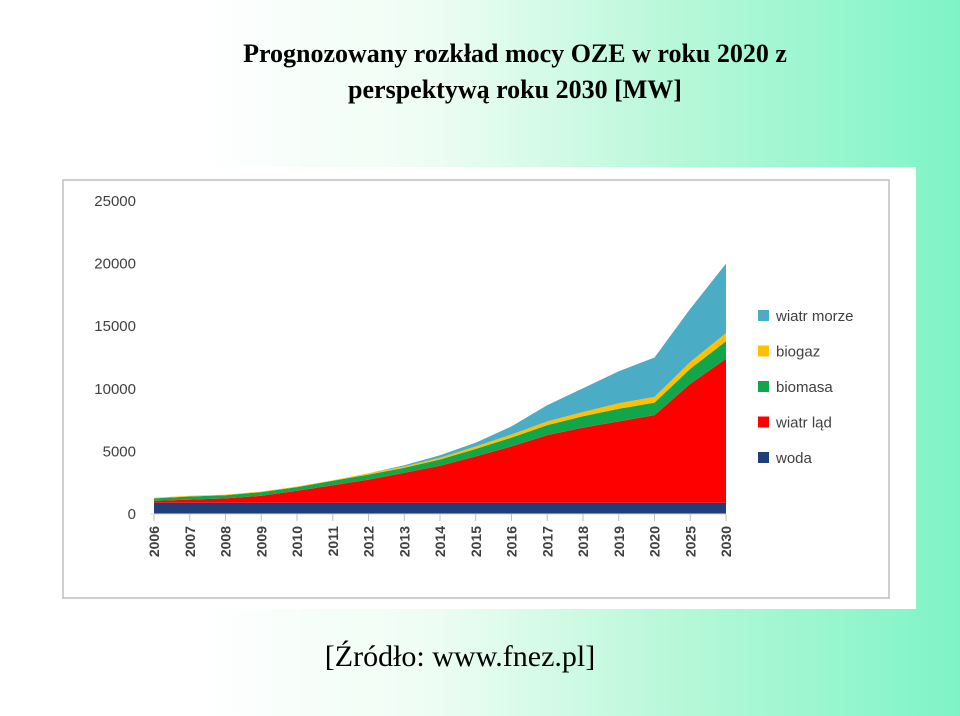 Image resolution: width=960 pixels, height=716 pixels. I want to click on x-tick-label: 2013, so click(404, 541).